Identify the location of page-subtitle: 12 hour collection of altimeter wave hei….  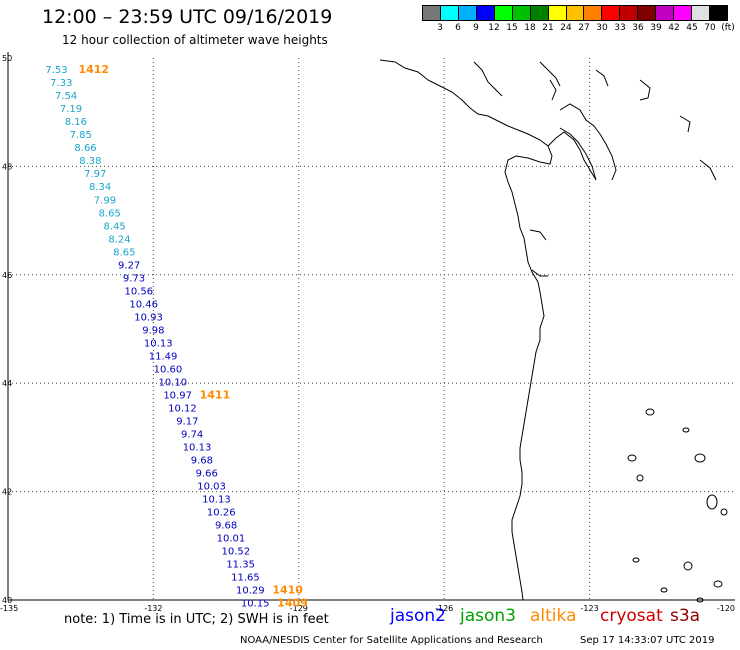
(195, 40).